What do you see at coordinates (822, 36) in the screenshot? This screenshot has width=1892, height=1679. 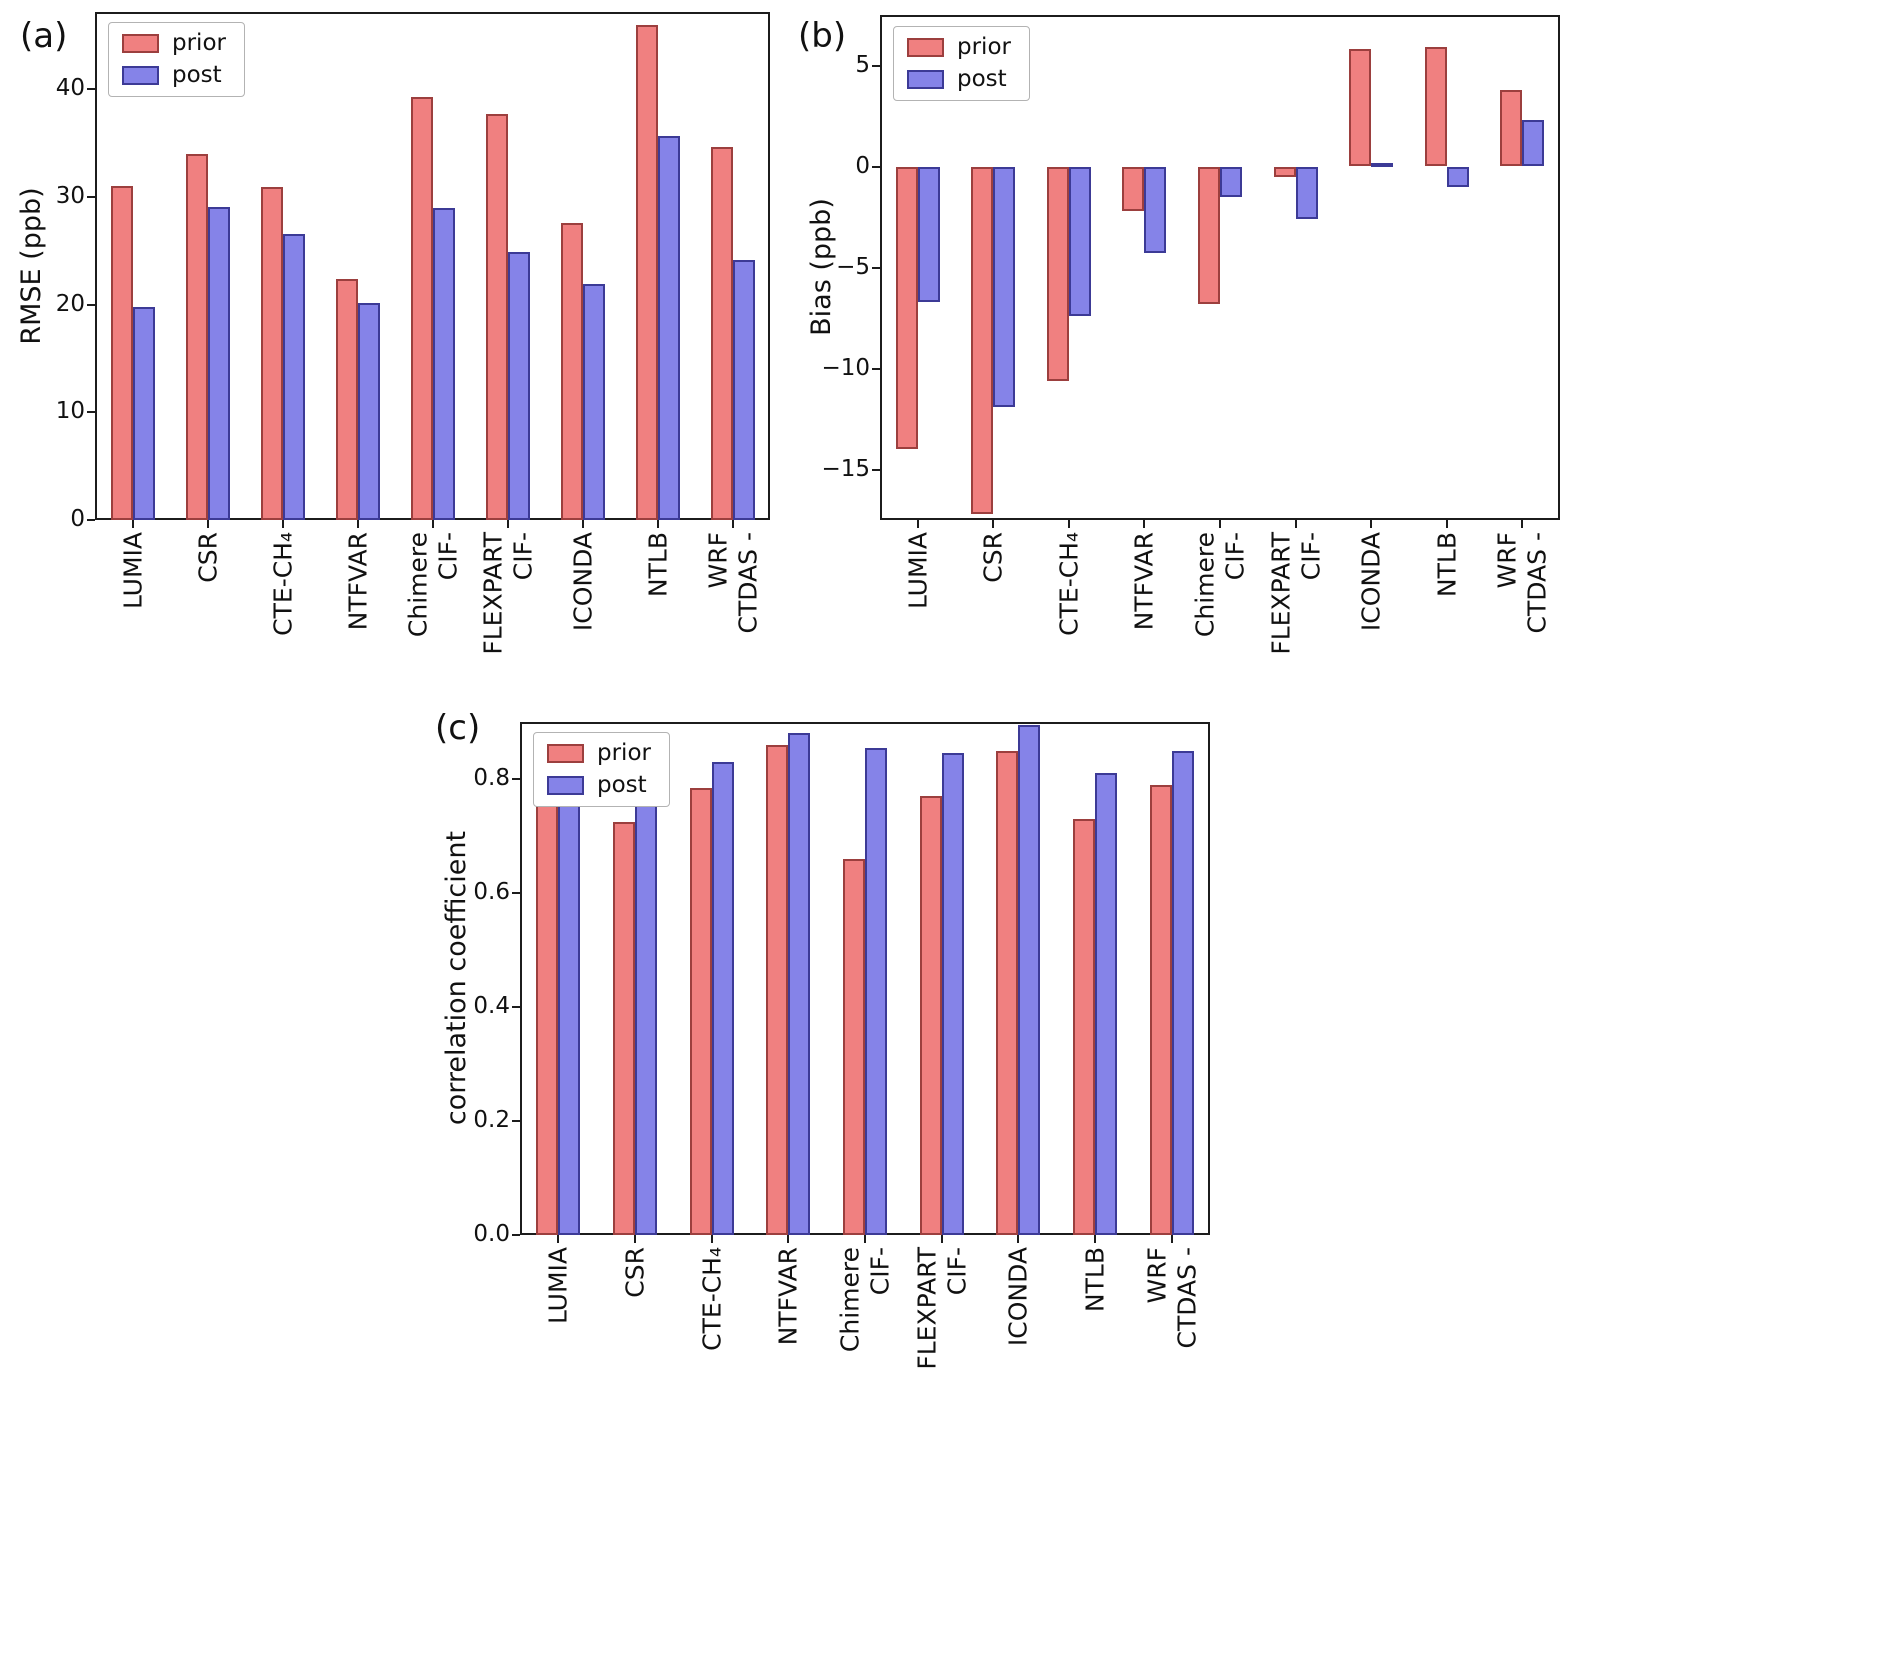 I see `panel-b-letter: (b)` at bounding box center [822, 36].